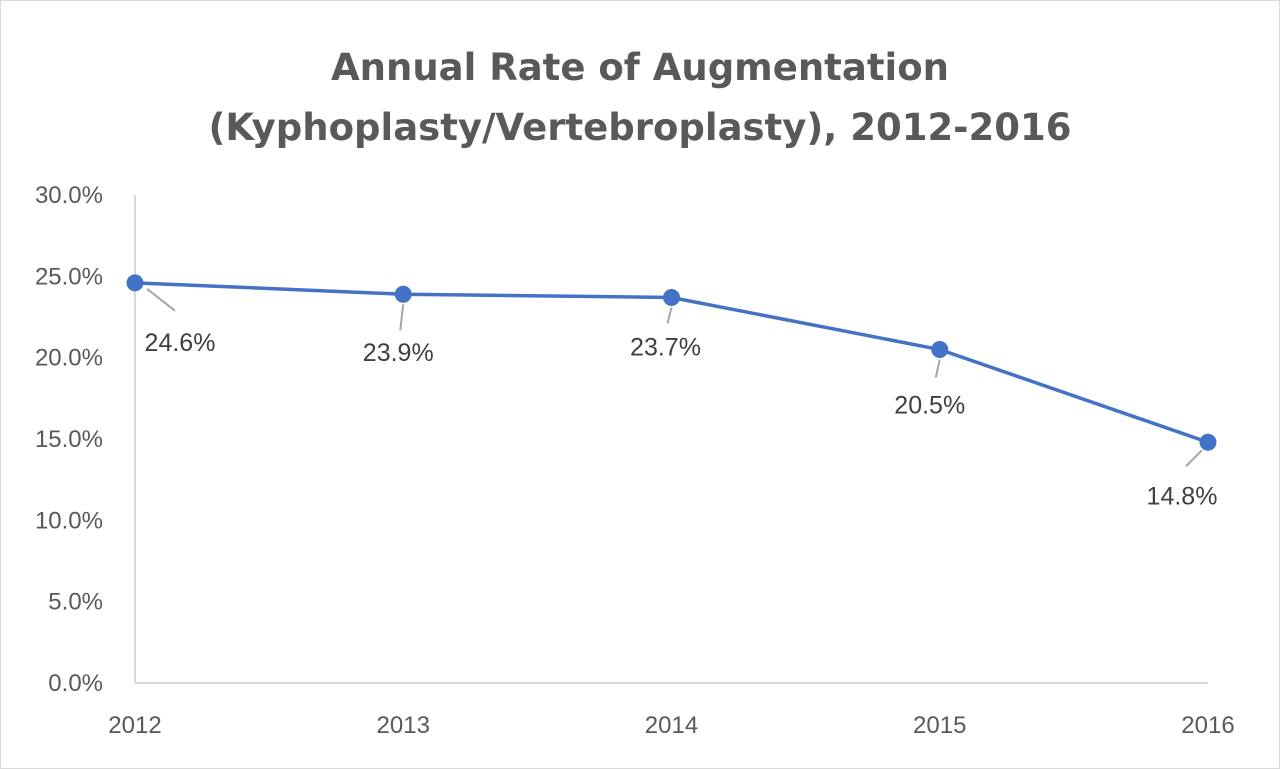 Image resolution: width=1280 pixels, height=769 pixels. What do you see at coordinates (134, 725) in the screenshot?
I see `x-tick-label: 2012` at bounding box center [134, 725].